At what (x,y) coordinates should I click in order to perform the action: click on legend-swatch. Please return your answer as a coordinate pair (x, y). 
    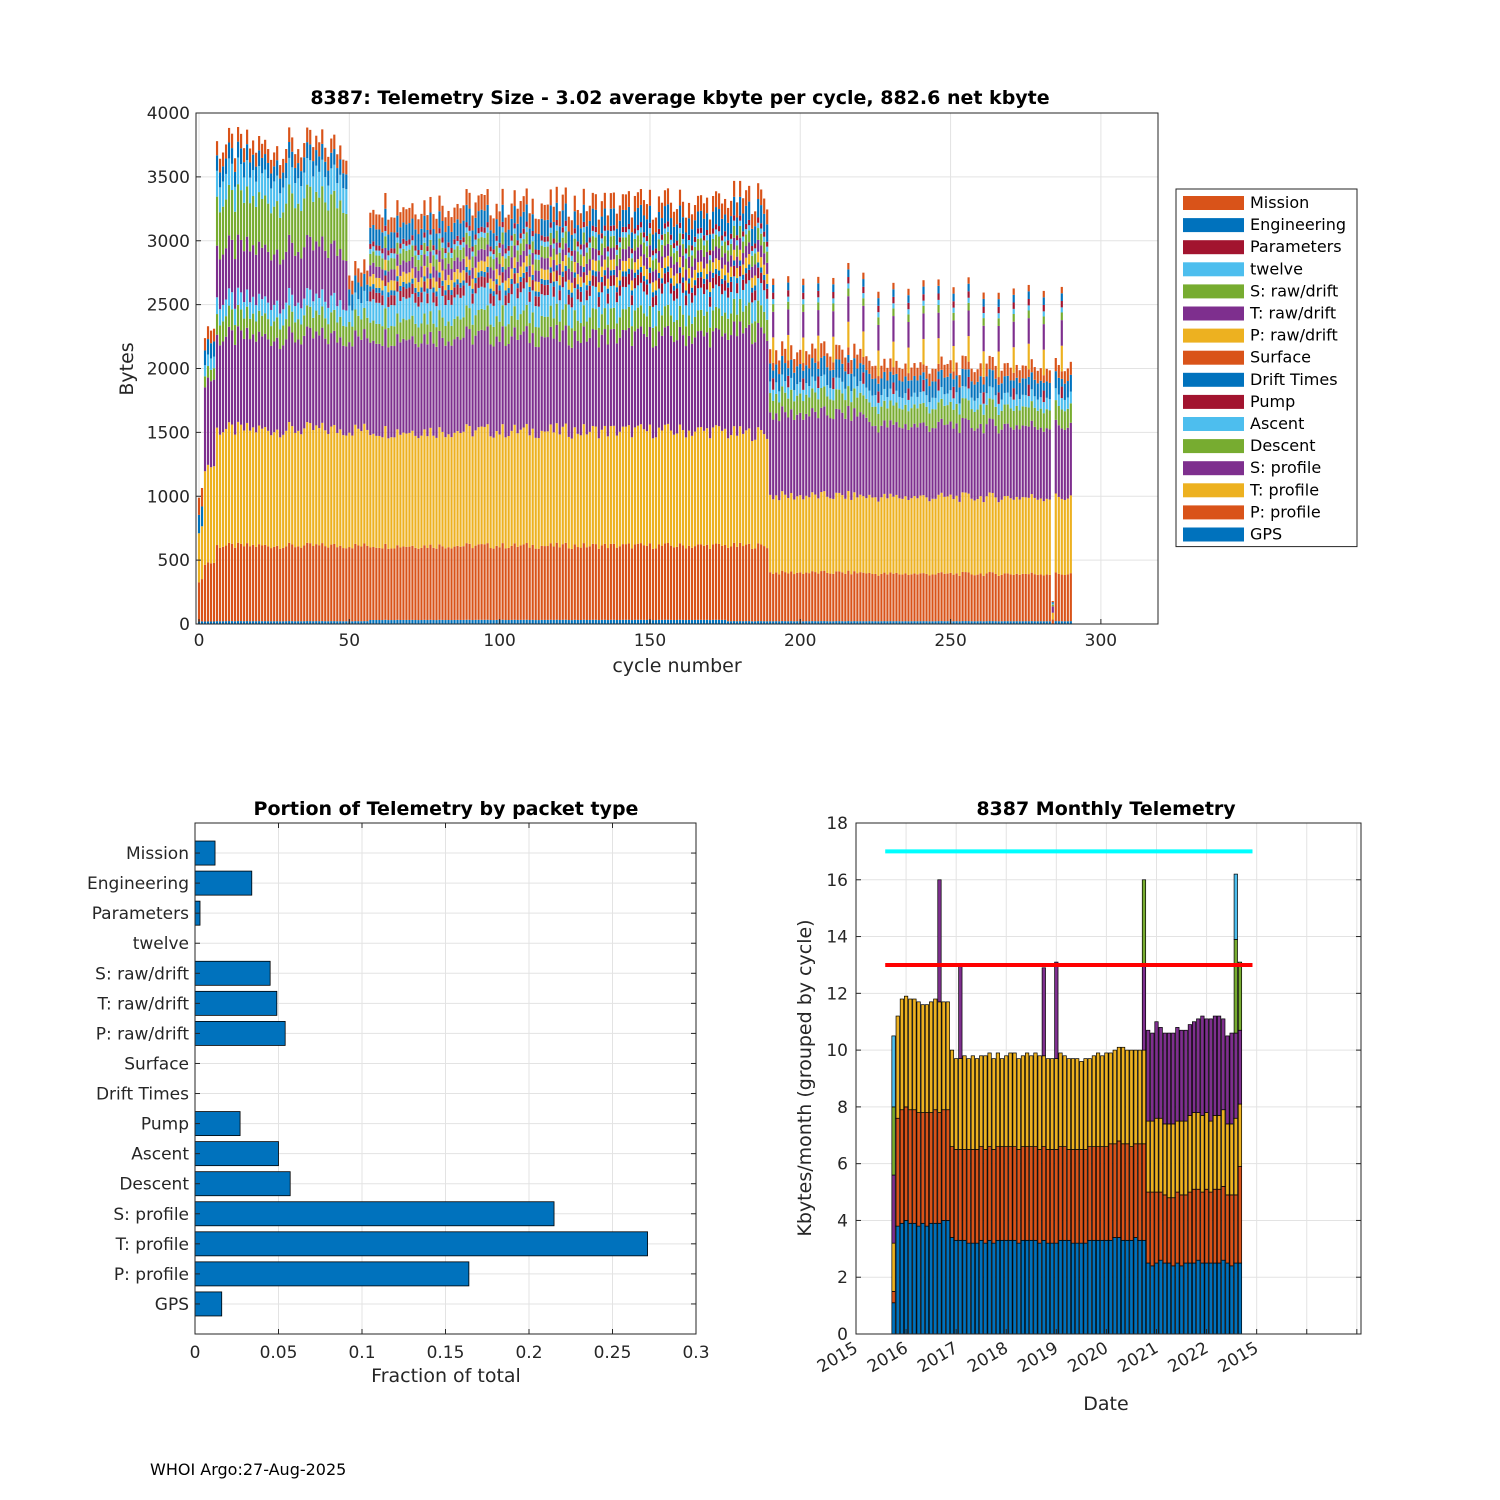
    Looking at the image, I should click on (1213, 468).